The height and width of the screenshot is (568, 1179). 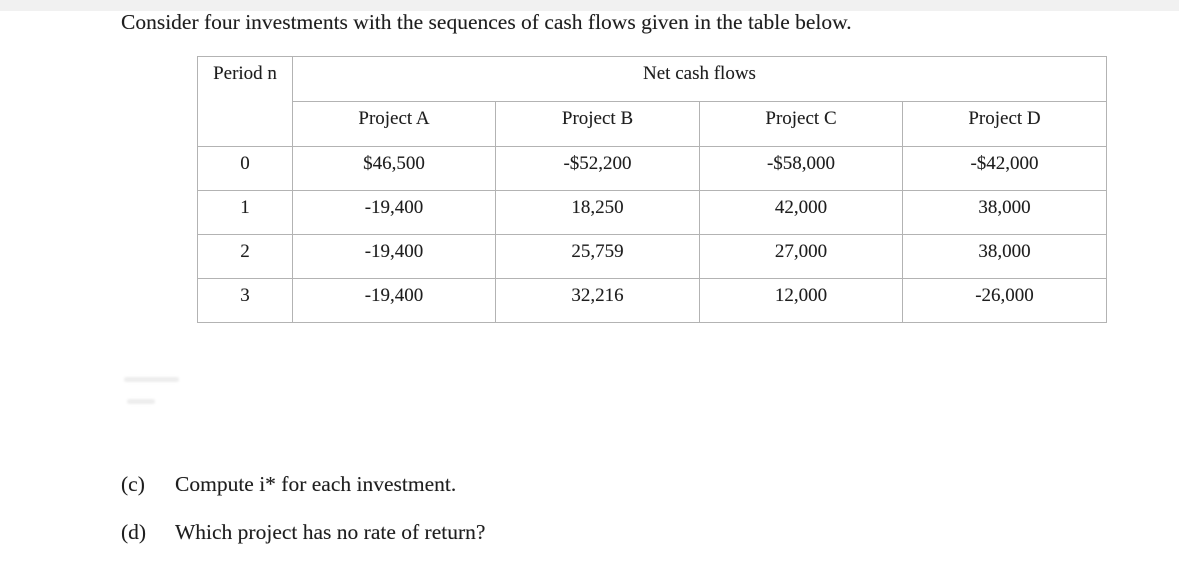 What do you see at coordinates (699, 79) in the screenshot?
I see `net-cash-flows-header: Net cash flows` at bounding box center [699, 79].